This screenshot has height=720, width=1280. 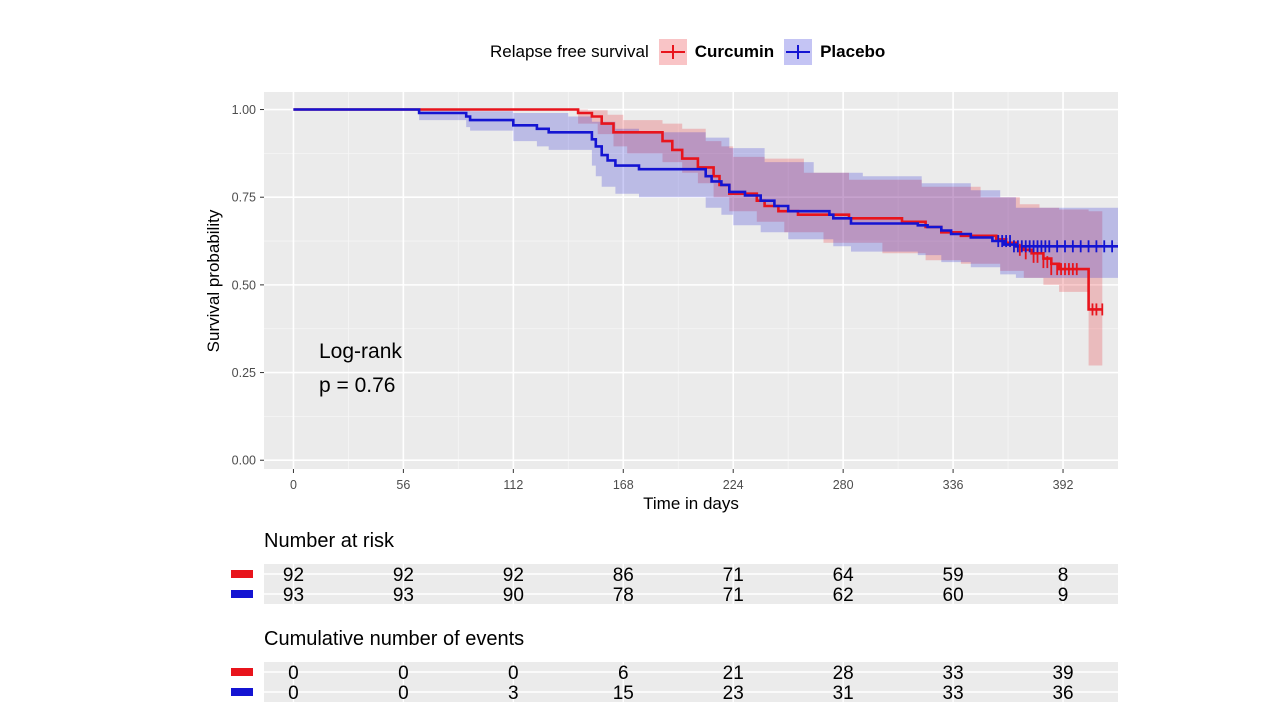 I want to click on y-axis: 0.00 0.25 0.50 0.75 1.00, so click(x=248, y=285).